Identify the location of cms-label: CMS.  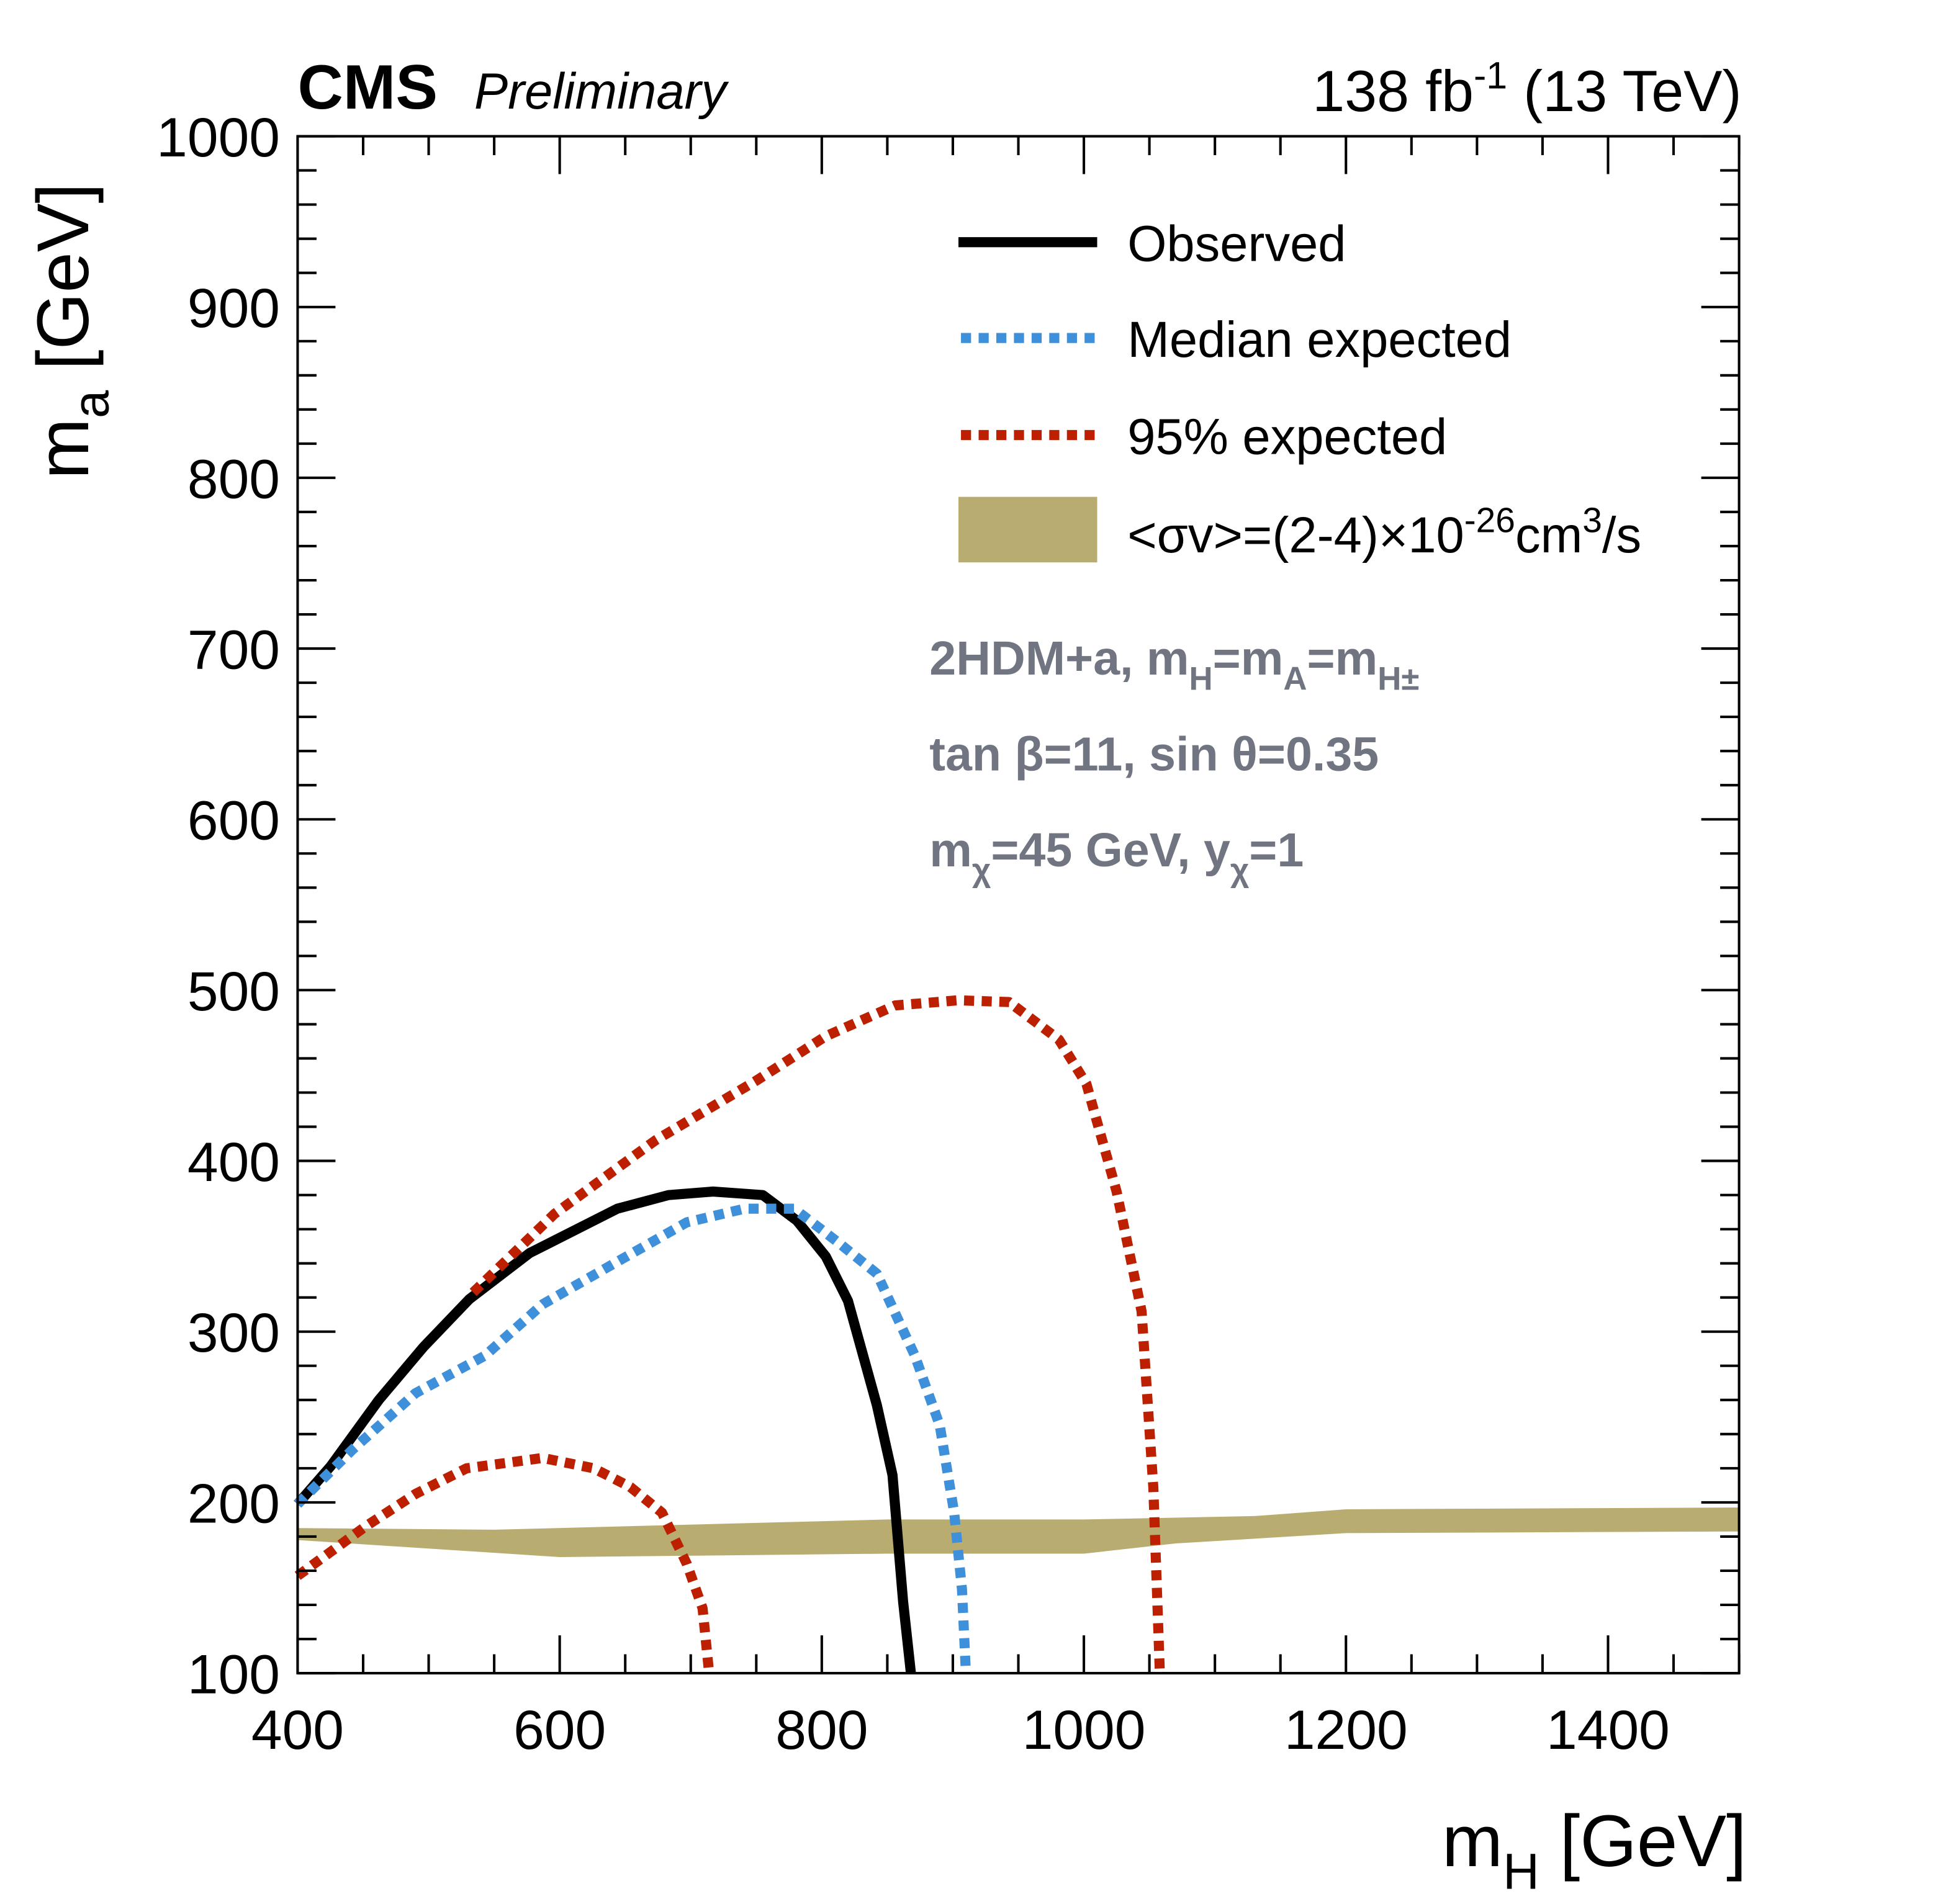
(367, 87).